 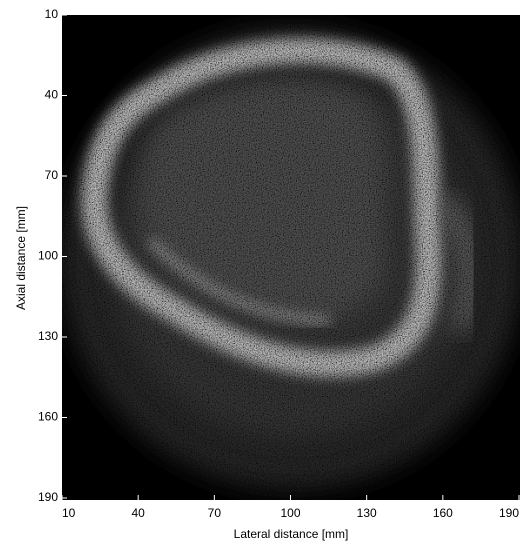 I want to click on y-tick-label: 10, so click(x=52, y=14).